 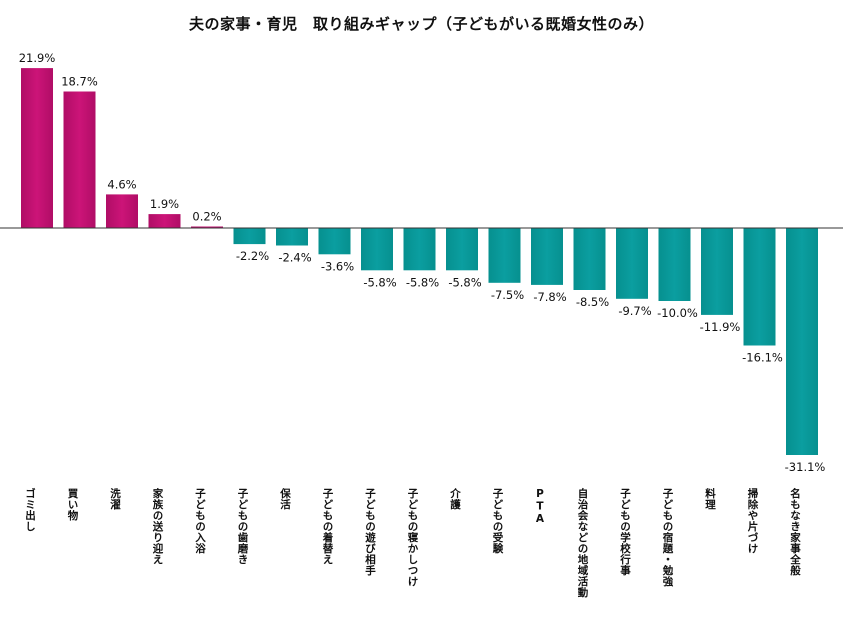 What do you see at coordinates (805, 467) in the screenshot?
I see `data-label-19: -31.1%` at bounding box center [805, 467].